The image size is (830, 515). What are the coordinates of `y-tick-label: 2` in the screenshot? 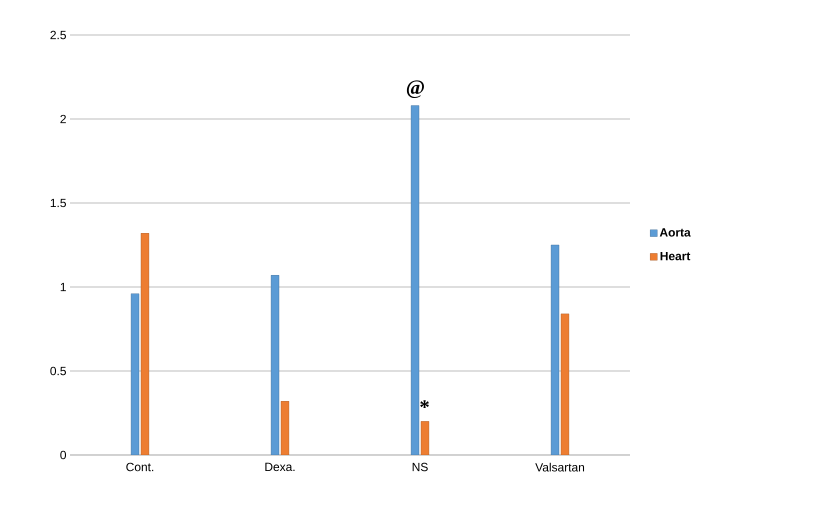 It's located at (63, 119).